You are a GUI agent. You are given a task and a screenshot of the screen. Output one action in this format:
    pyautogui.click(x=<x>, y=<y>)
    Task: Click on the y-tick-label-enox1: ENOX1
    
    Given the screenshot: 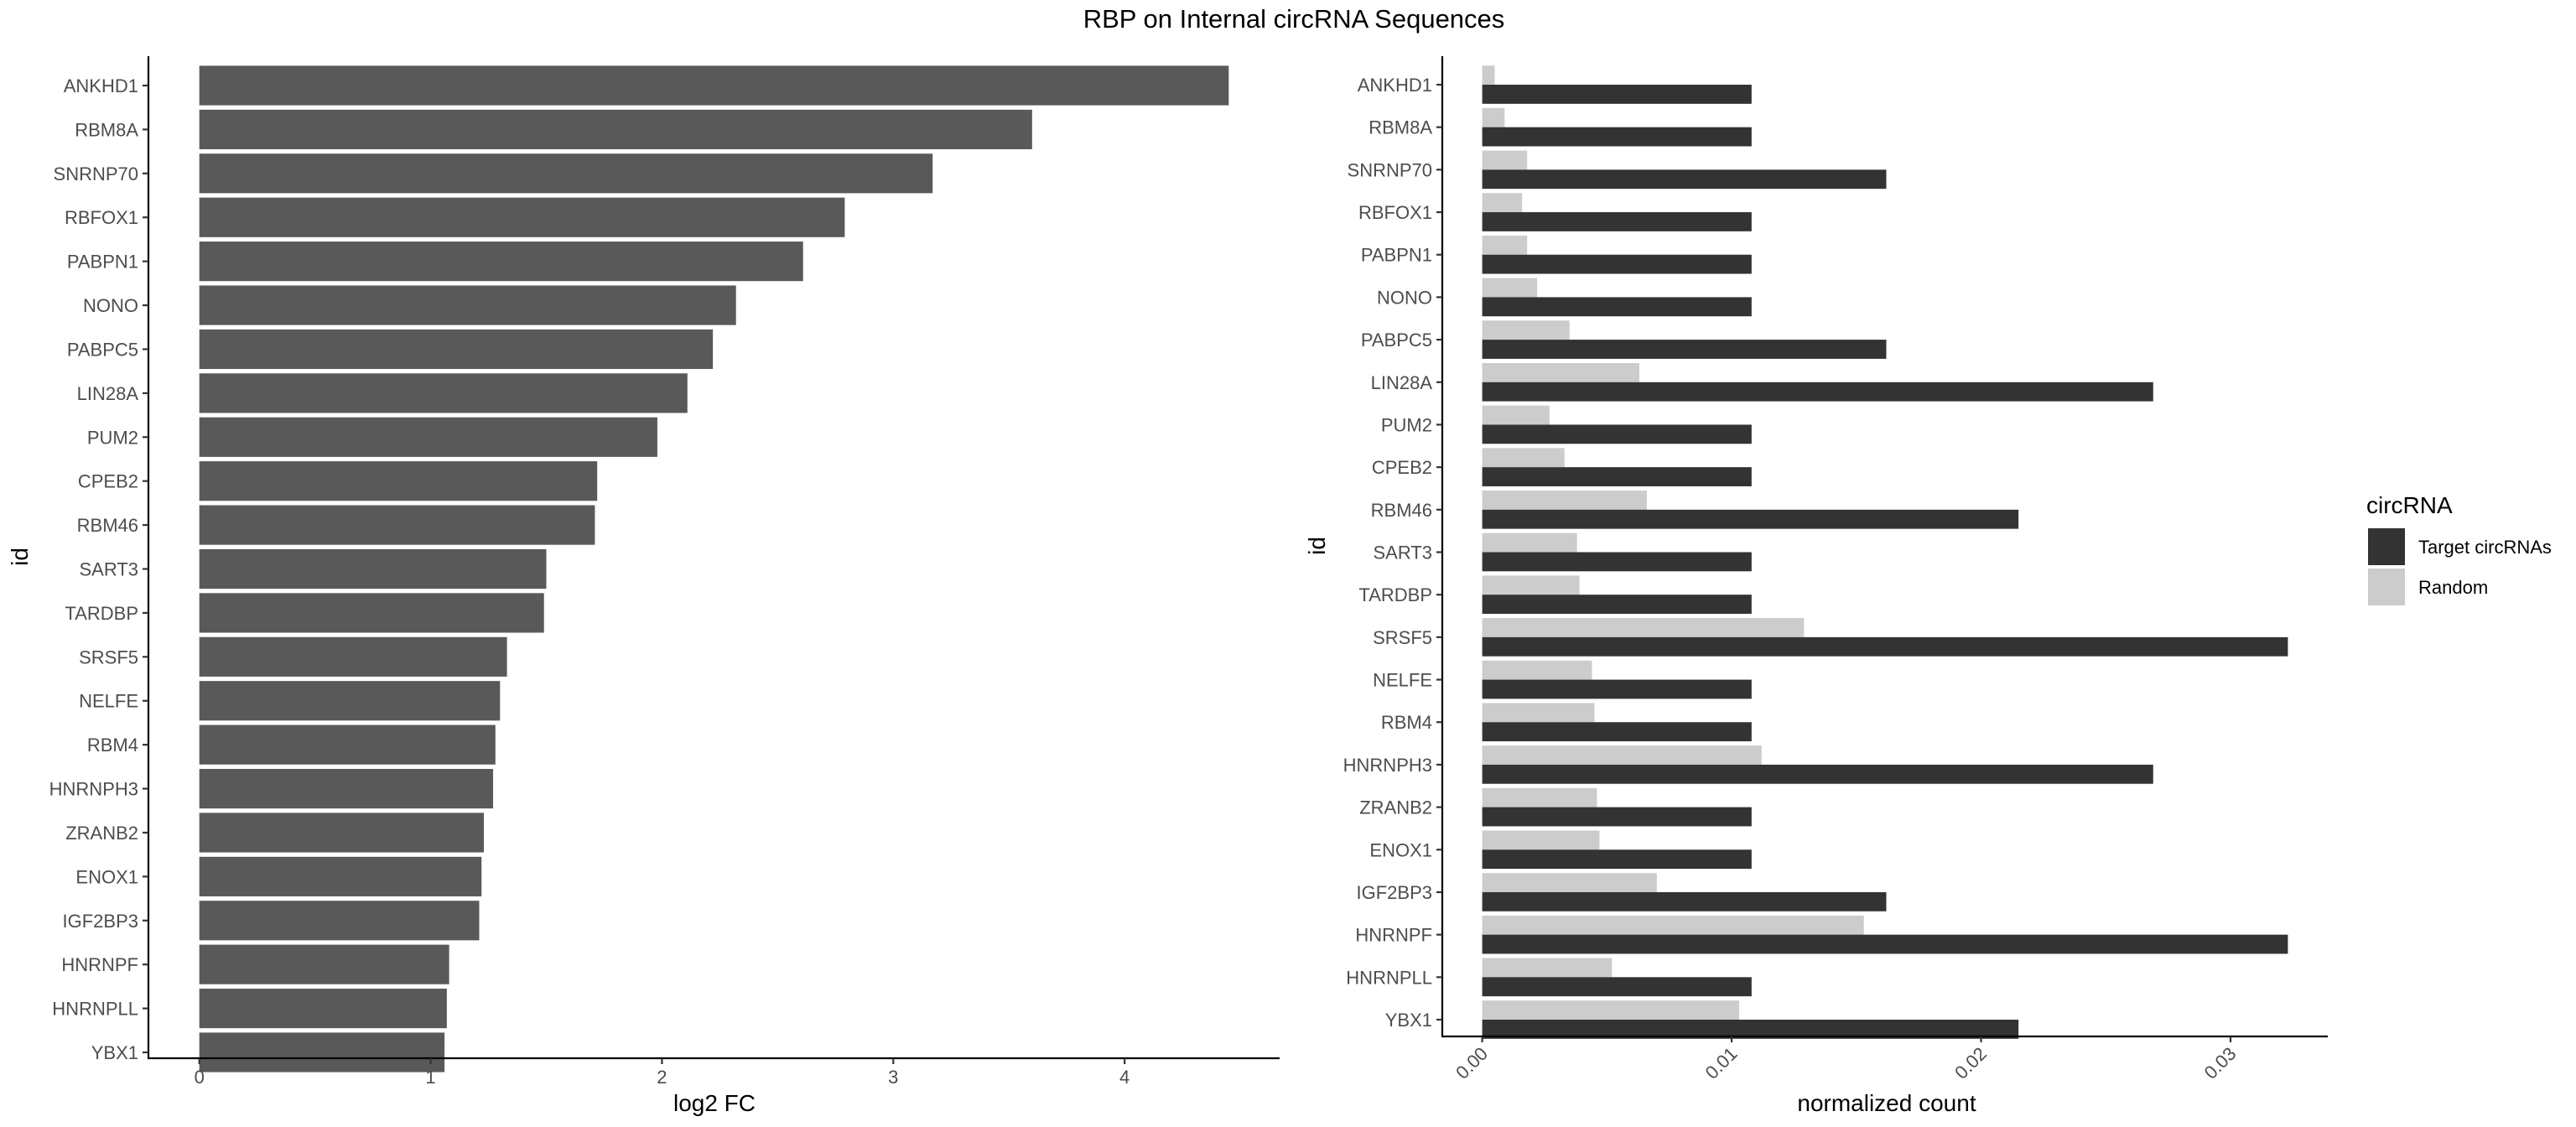 What is the action you would take?
    pyautogui.click(x=106, y=876)
    